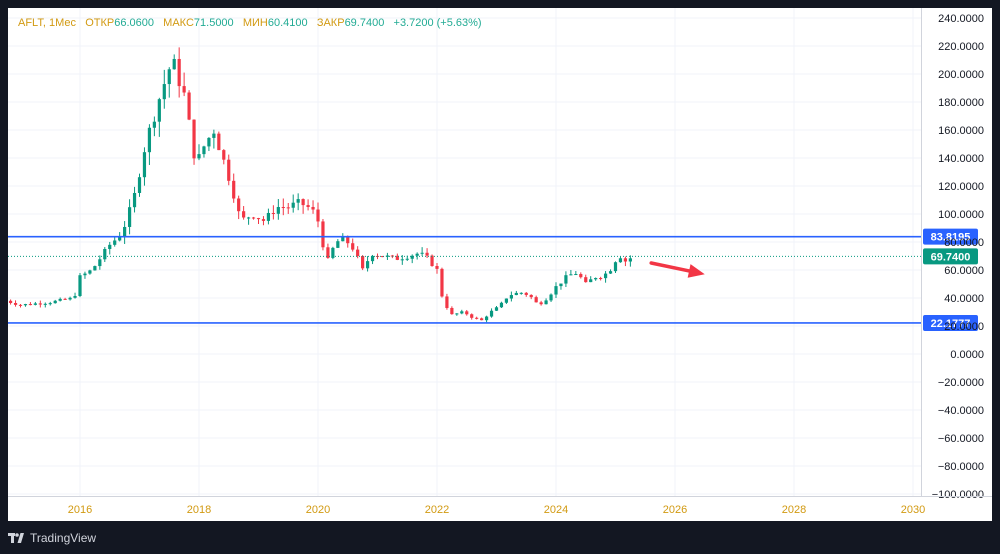 The height and width of the screenshot is (554, 1000). What do you see at coordinates (951, 257) in the screenshot?
I see `last-price-label: 69.7400` at bounding box center [951, 257].